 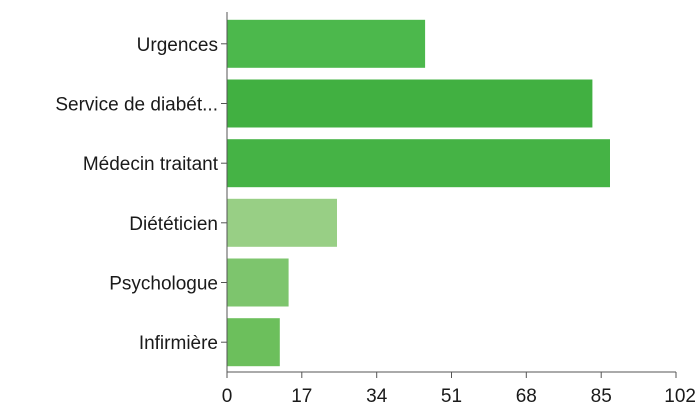 What do you see at coordinates (163, 284) in the screenshot?
I see `category-label-psychologue: Psychologue` at bounding box center [163, 284].